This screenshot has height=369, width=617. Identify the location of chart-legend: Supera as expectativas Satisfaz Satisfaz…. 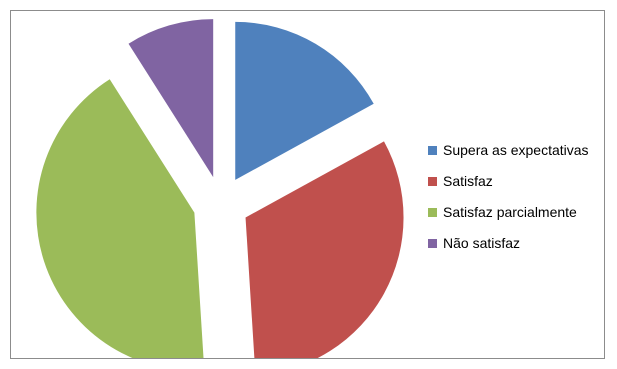
(508, 204).